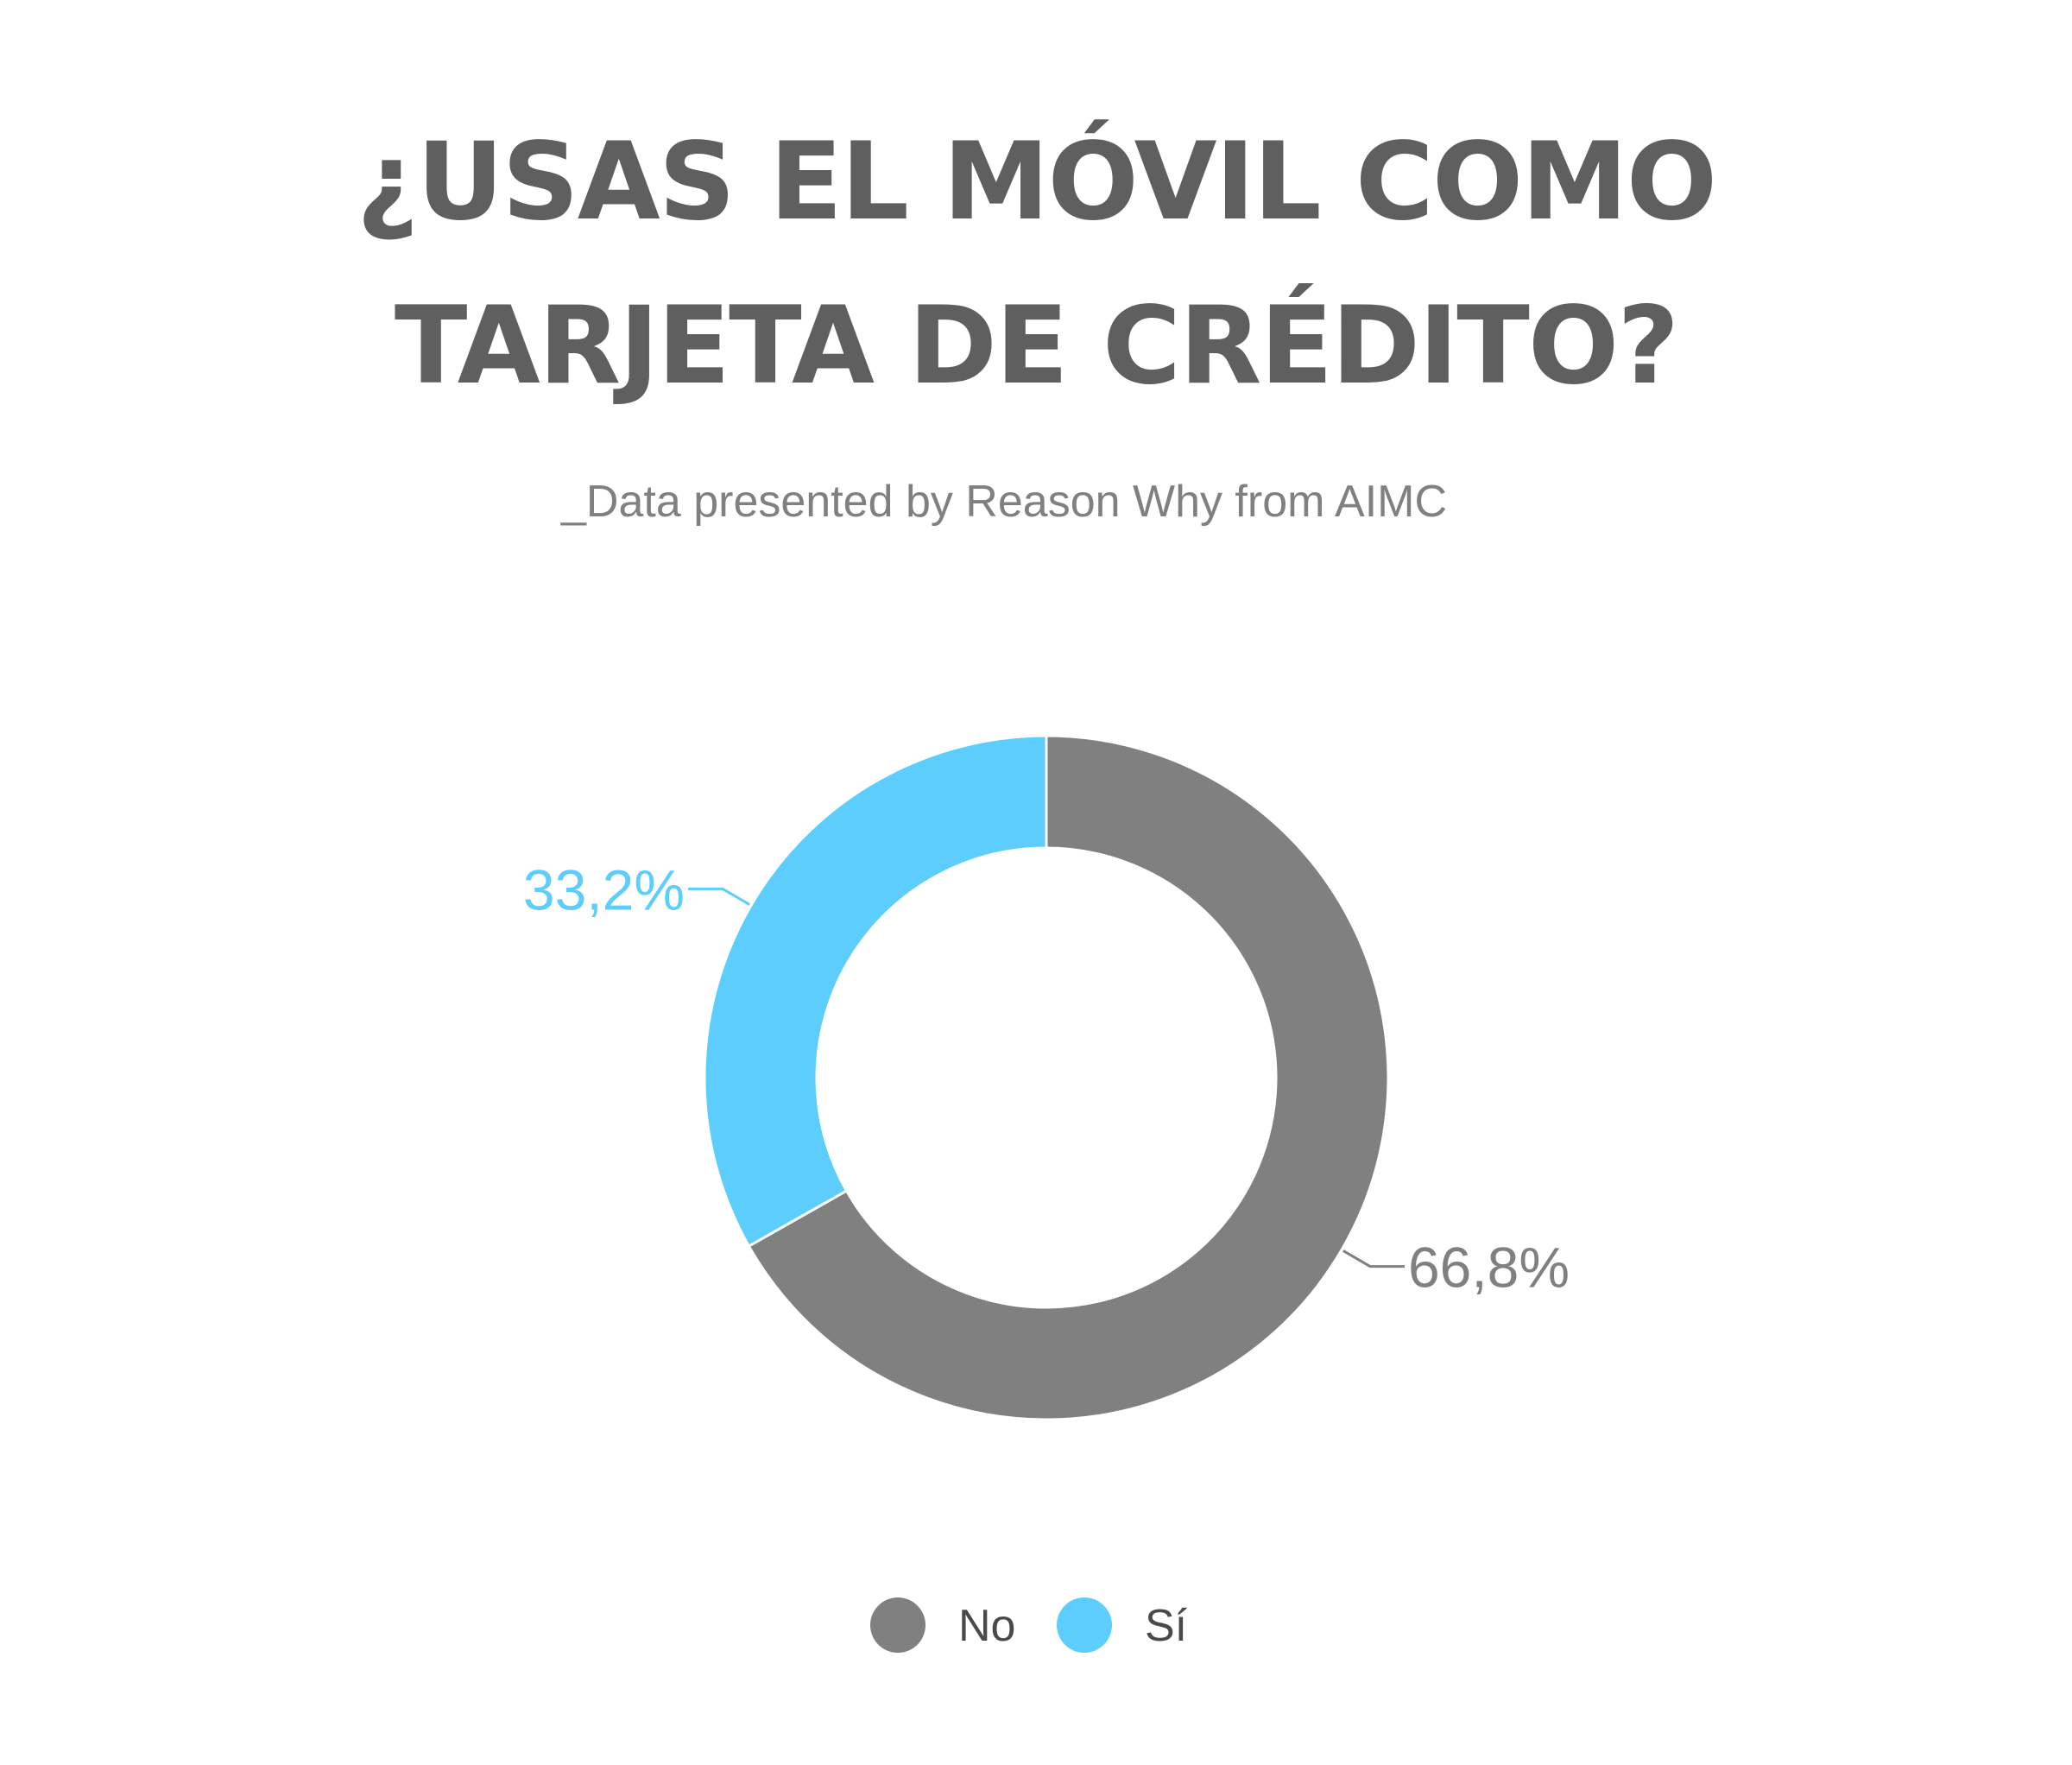 The height and width of the screenshot is (1765, 2072). What do you see at coordinates (875, 992) in the screenshot?
I see `donut-slice-si` at bounding box center [875, 992].